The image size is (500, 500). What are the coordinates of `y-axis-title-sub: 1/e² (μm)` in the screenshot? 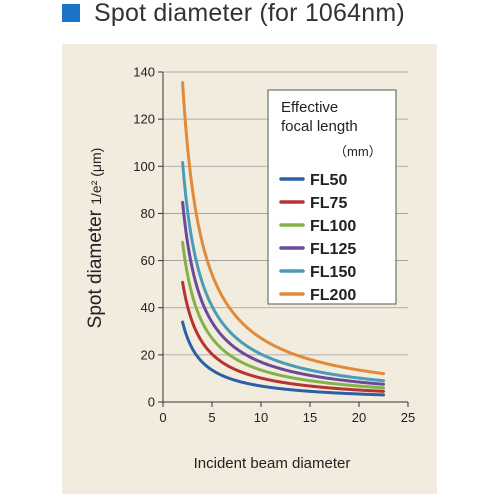 It's located at (96, 176).